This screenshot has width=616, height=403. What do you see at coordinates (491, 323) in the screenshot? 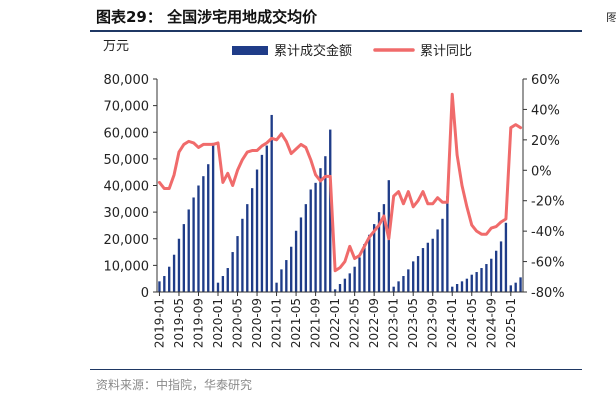
I see `x-tick-label: 2024-09` at bounding box center [491, 323].